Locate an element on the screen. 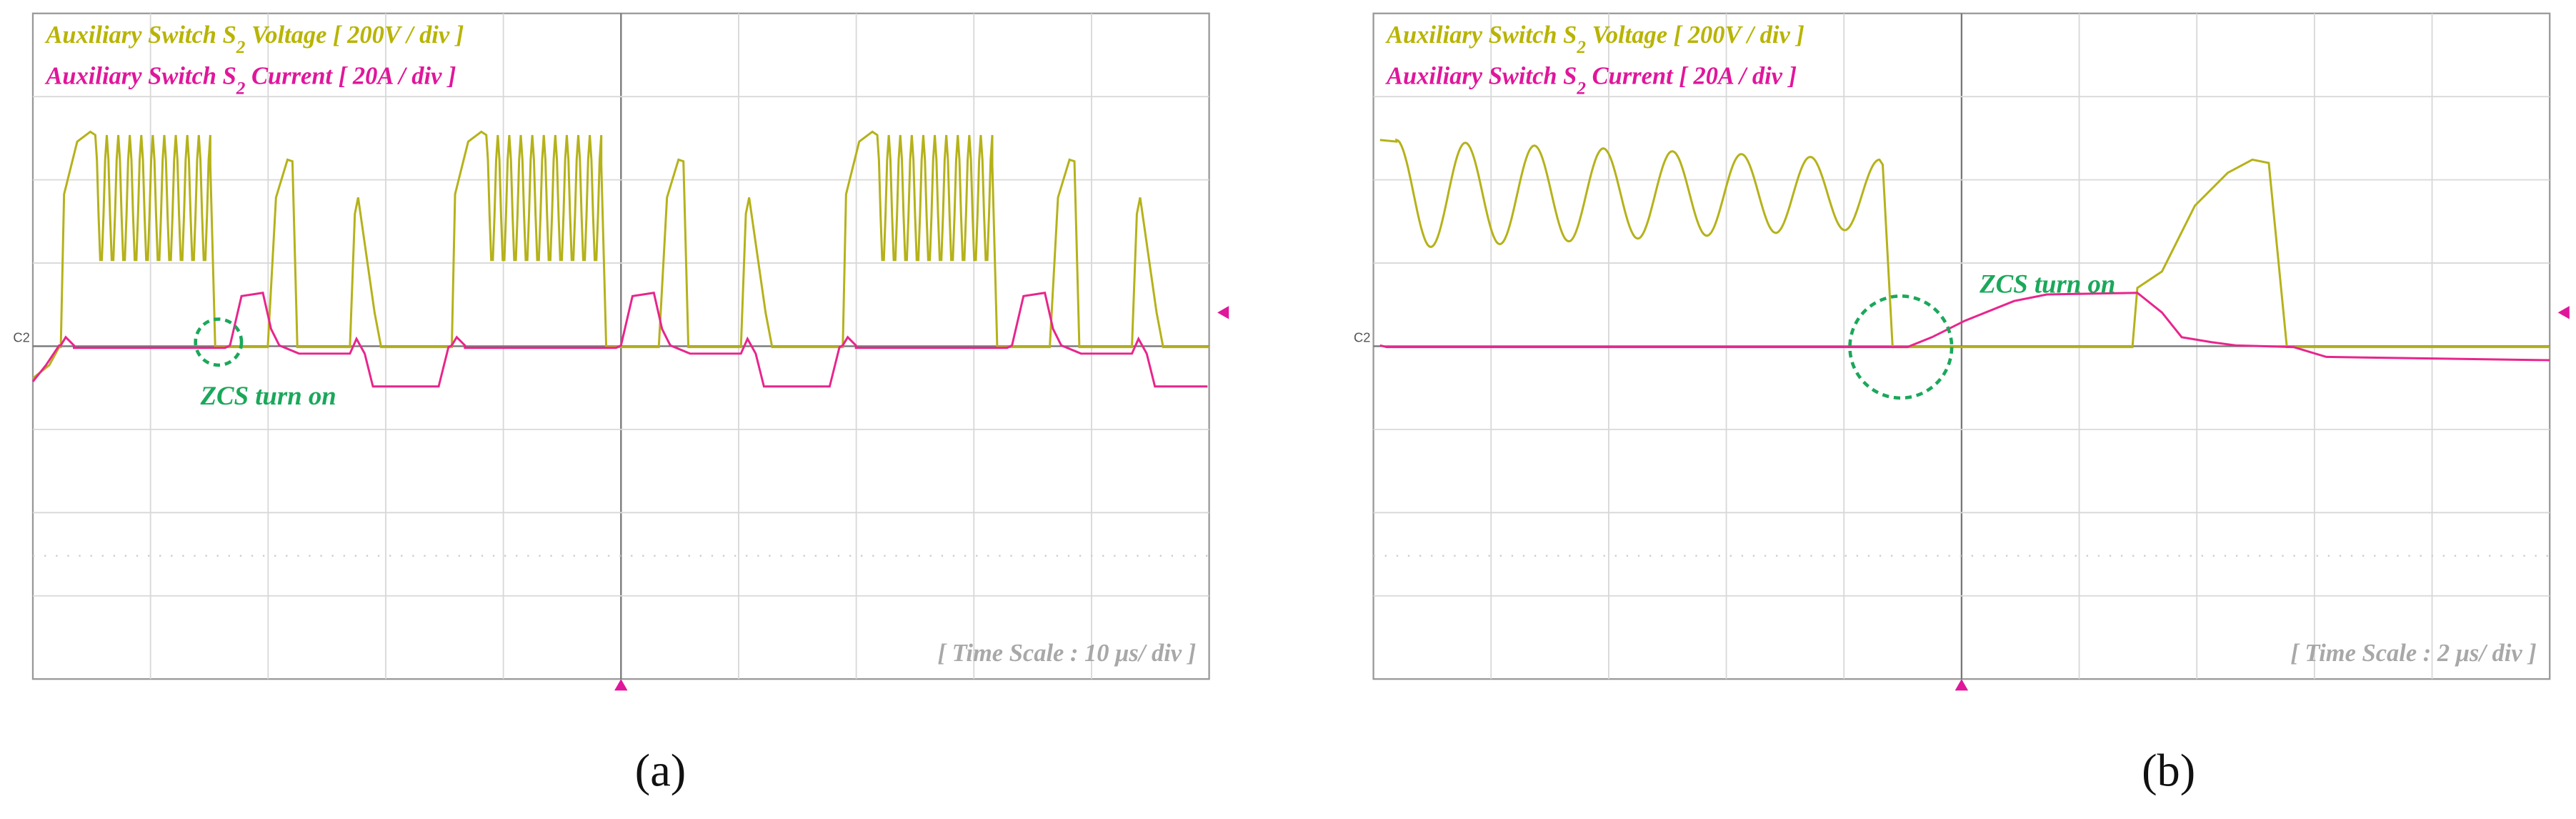 The image size is (2576, 819). caption: (b) is located at coordinates (2168, 770).